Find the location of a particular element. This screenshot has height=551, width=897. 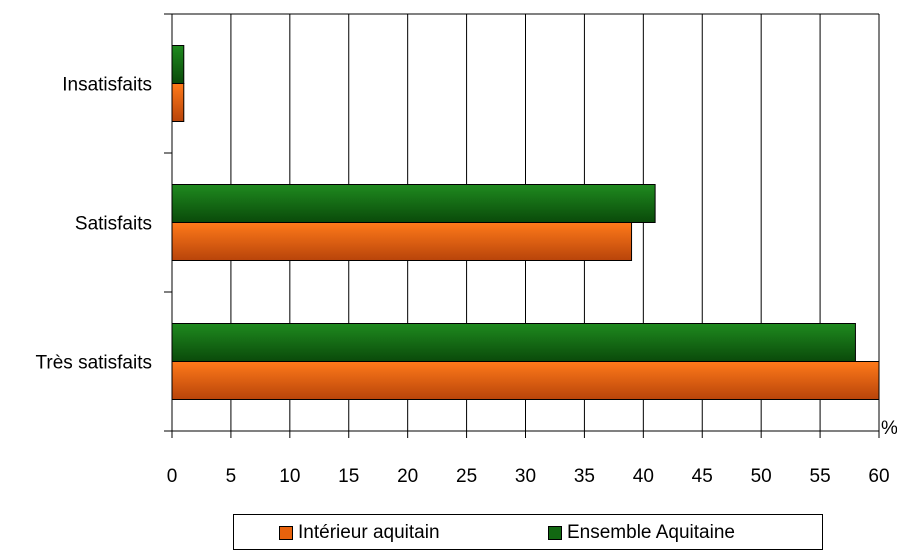

x-tick-label: 35 is located at coordinates (584, 476).